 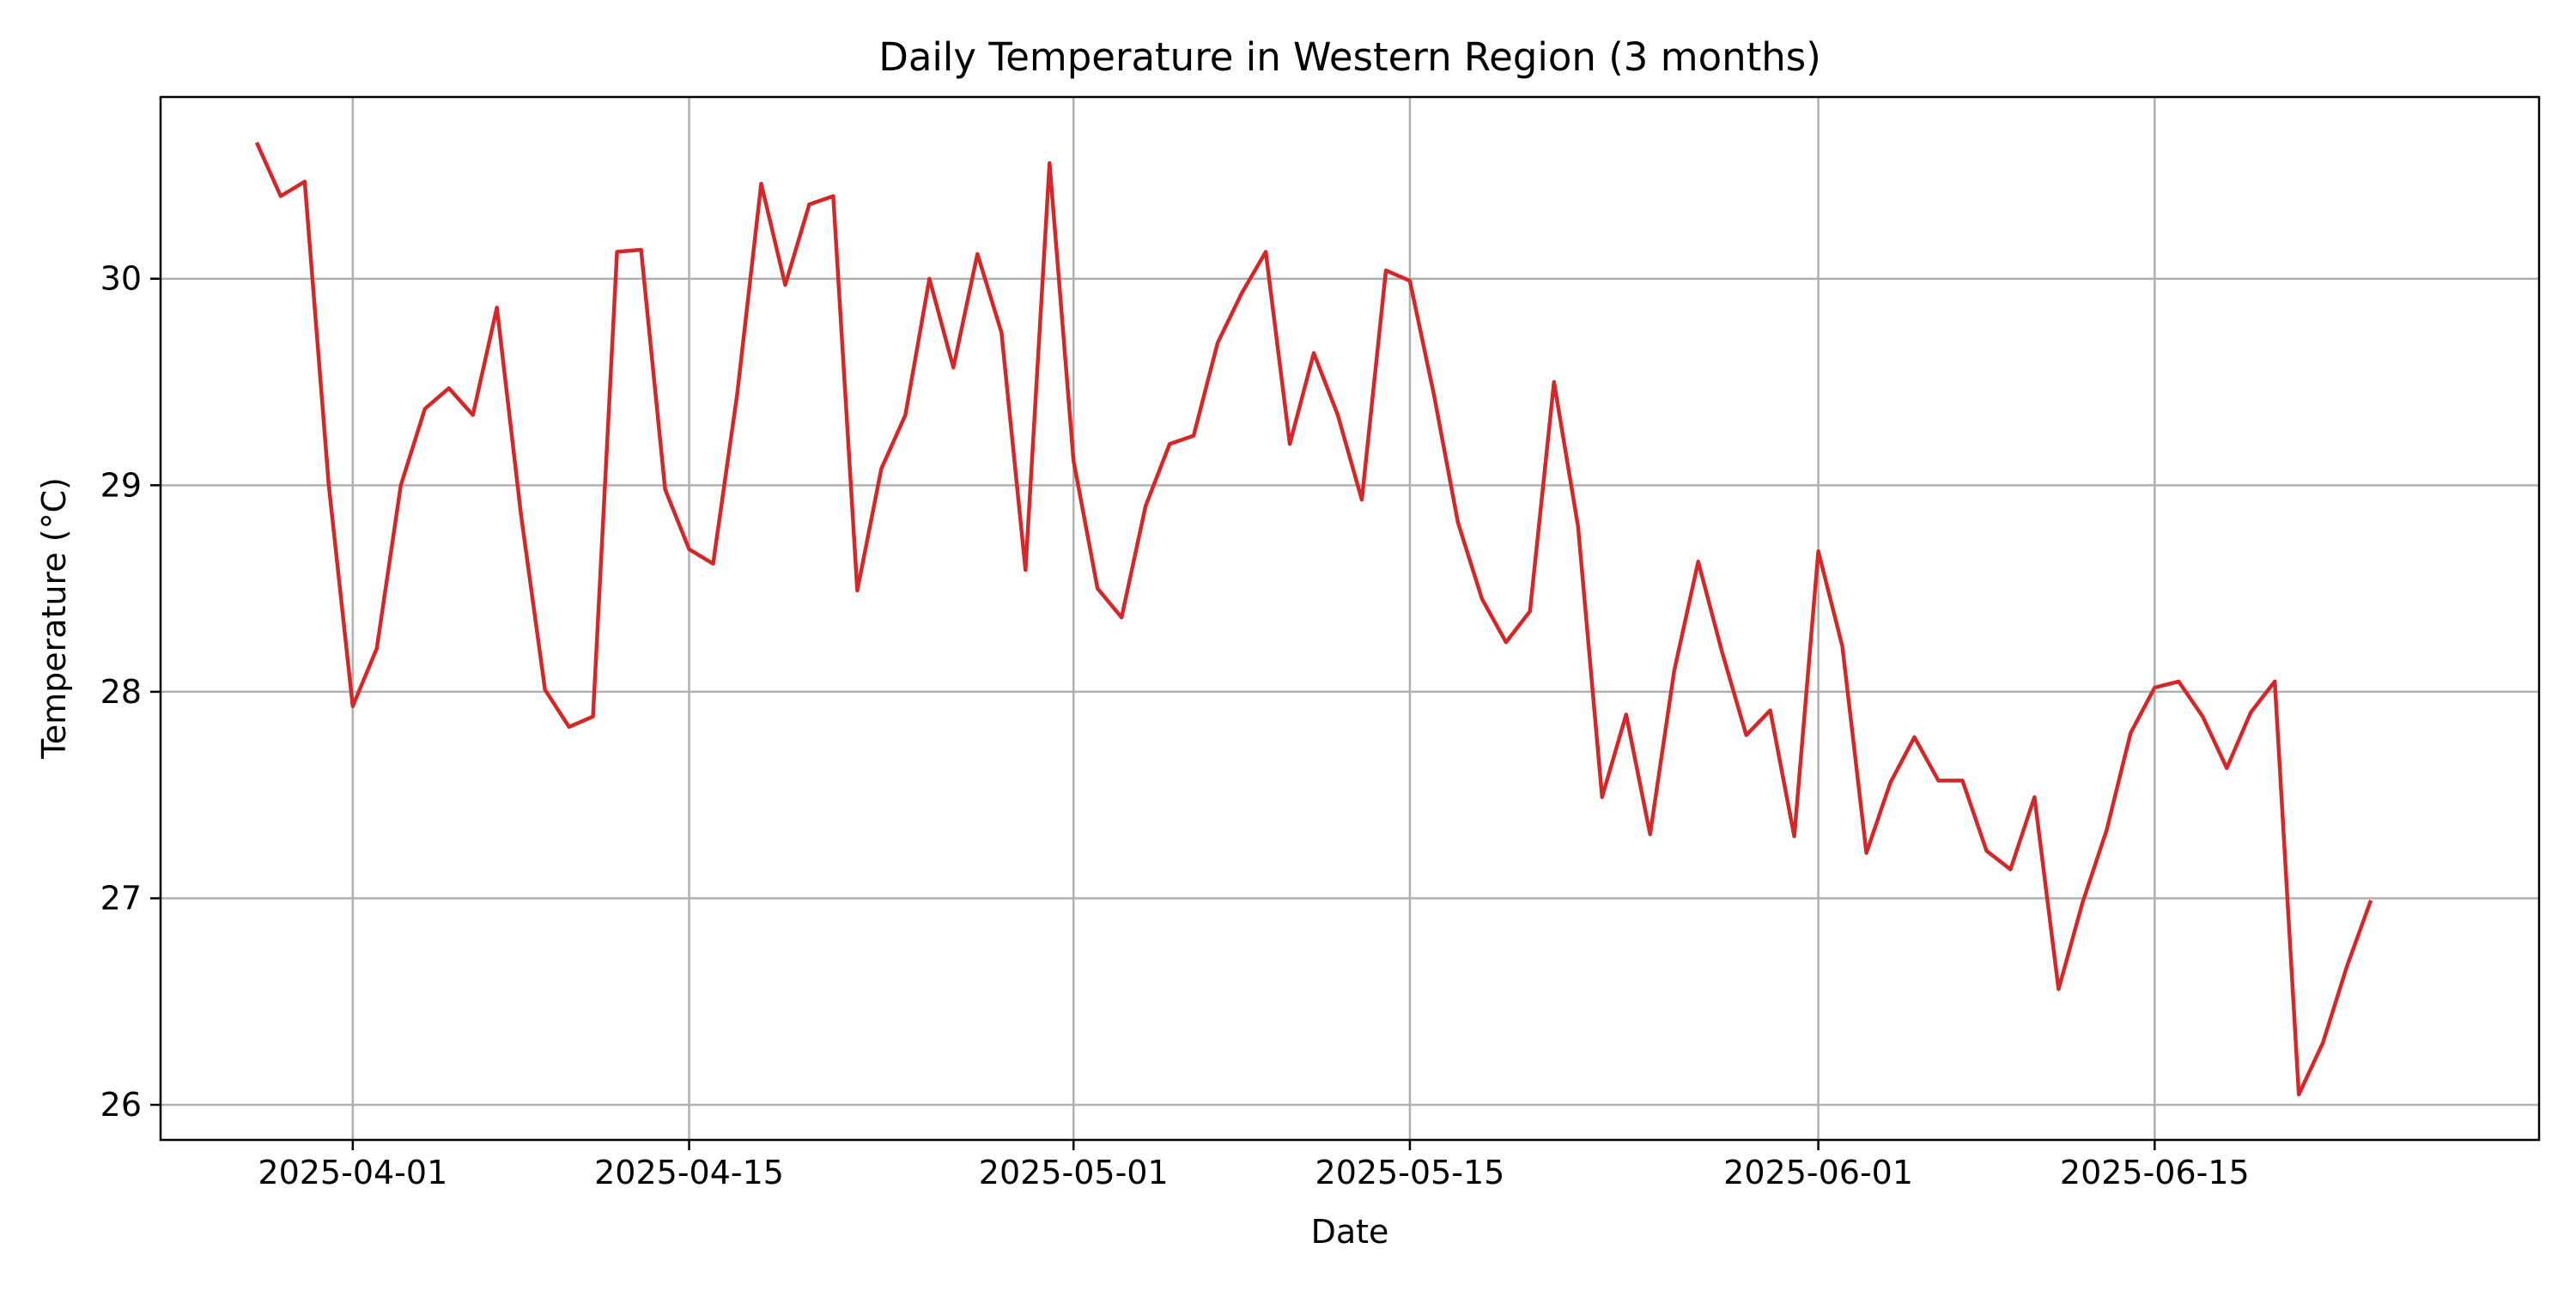 What do you see at coordinates (121, 692) in the screenshot?
I see `y-tick-label: 28` at bounding box center [121, 692].